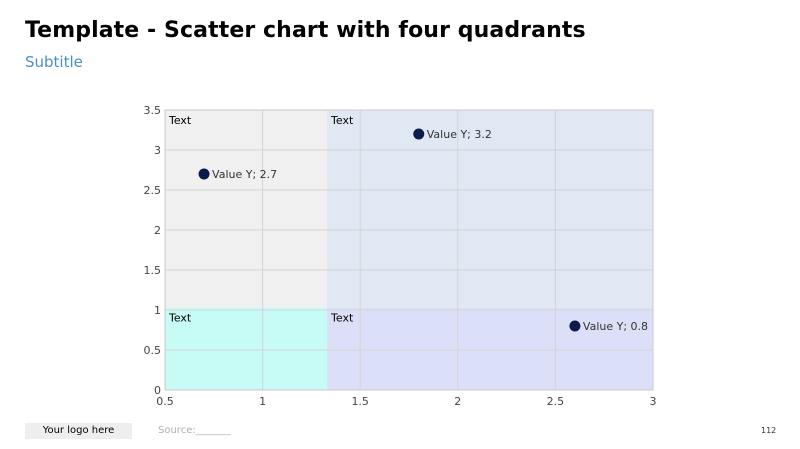 This screenshot has width=800, height=449. Describe the element at coordinates (342, 318) in the screenshot. I see `quadrant-label-bottom-right: Text` at that location.